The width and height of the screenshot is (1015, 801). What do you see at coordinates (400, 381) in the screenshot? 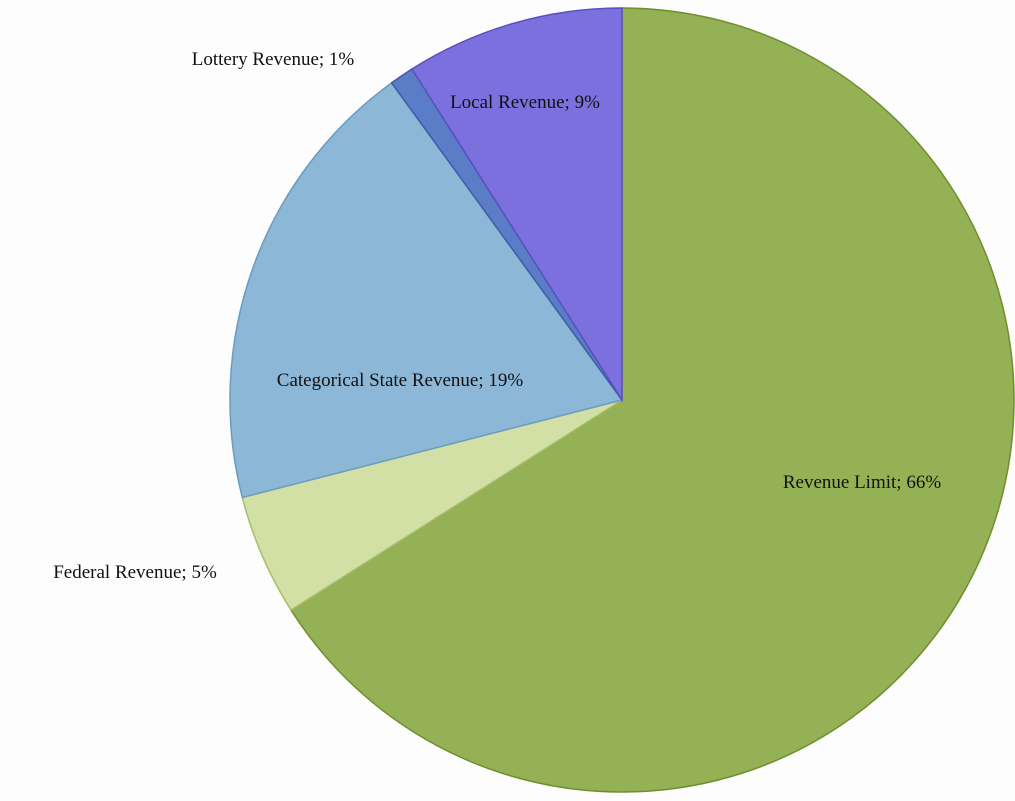
I see `data-label: Categorical State Revenue; 19%` at bounding box center [400, 381].